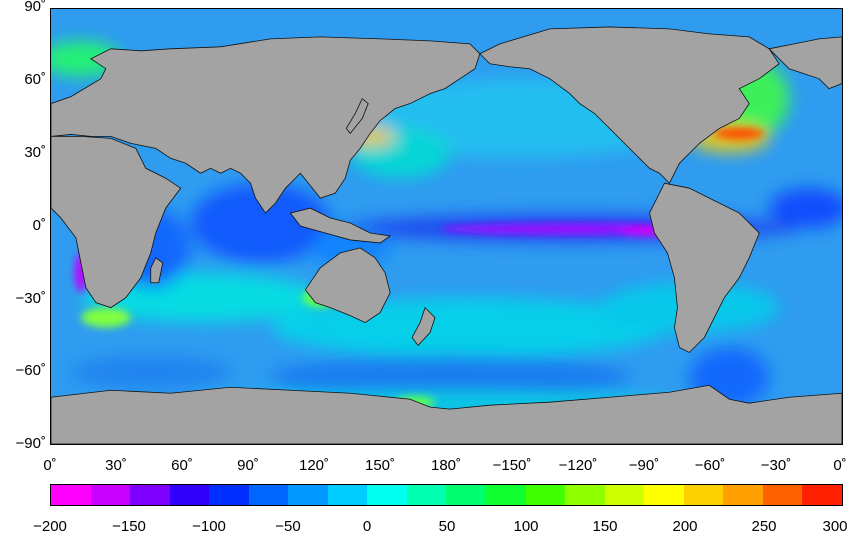 The image size is (858, 541). What do you see at coordinates (248, 465) in the screenshot?
I see `x-tick-label: 90˚` at bounding box center [248, 465].